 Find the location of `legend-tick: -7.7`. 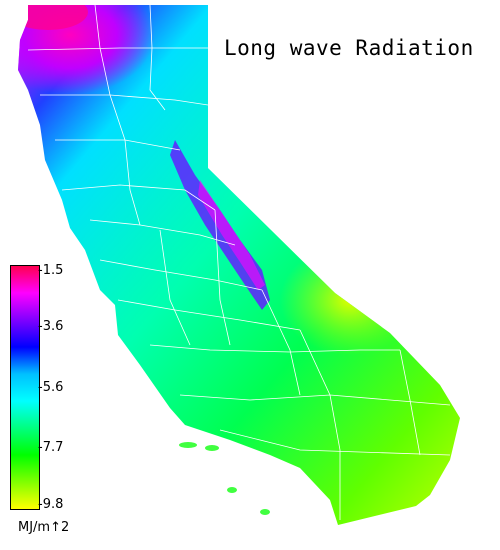

legend-tick: -7.7 is located at coordinates (51, 447).